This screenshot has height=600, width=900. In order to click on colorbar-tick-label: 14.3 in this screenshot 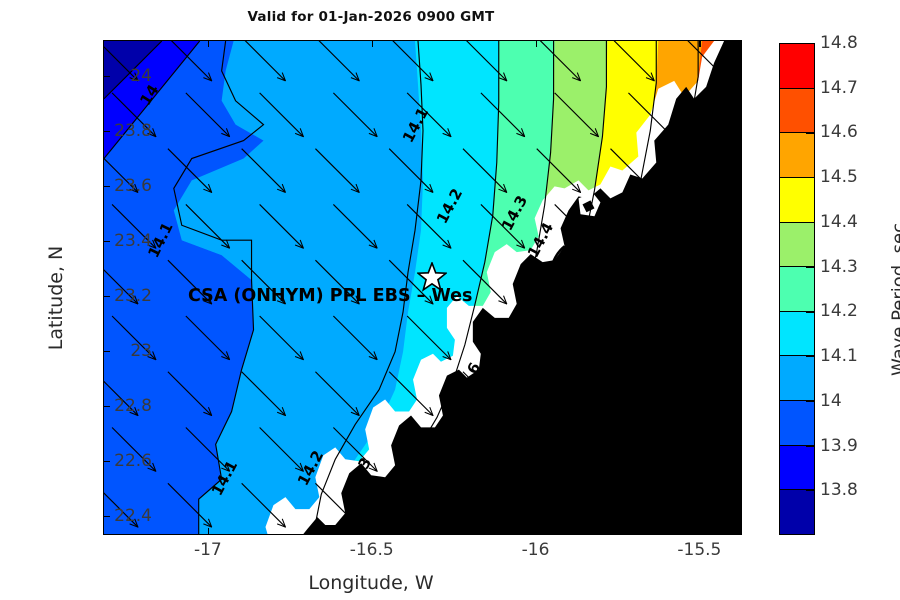, I will do `click(839, 266)`.